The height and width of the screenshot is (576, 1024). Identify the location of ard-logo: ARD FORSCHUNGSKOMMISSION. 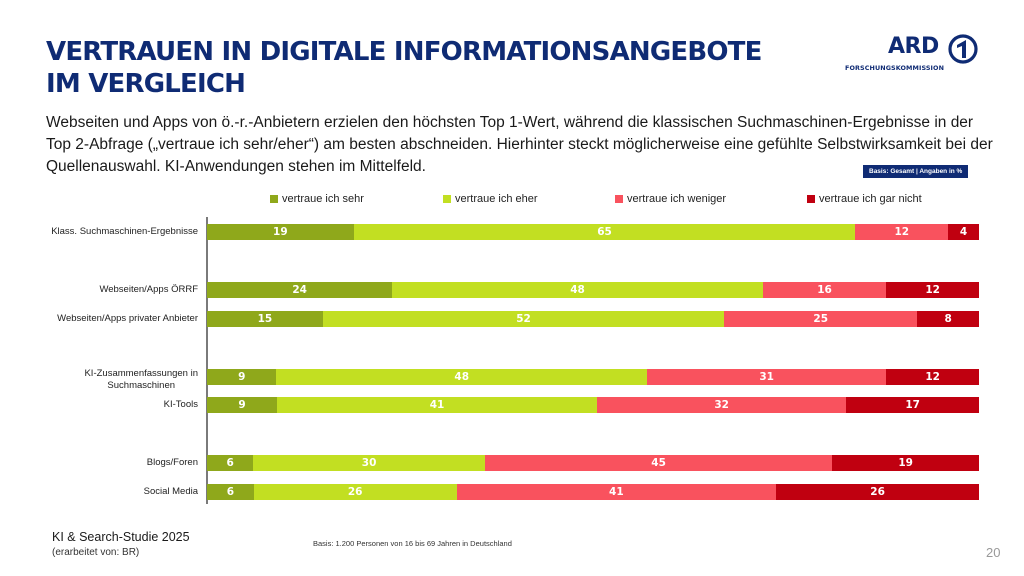
(915, 55).